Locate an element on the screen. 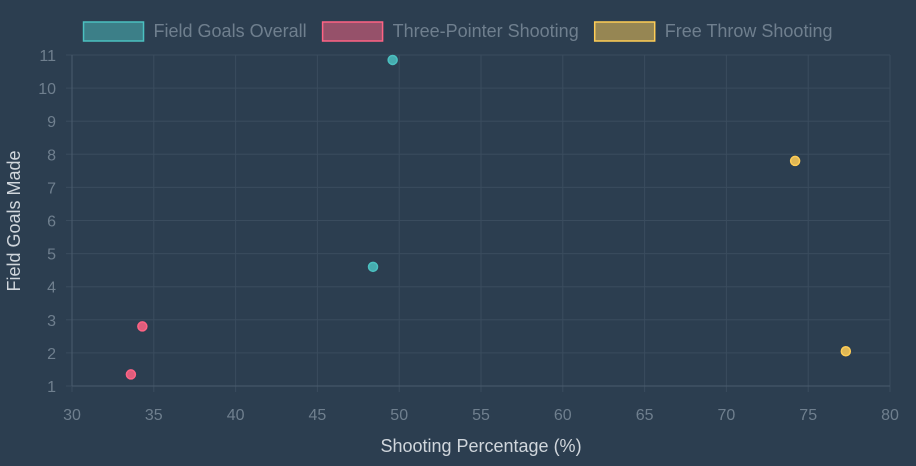 Image resolution: width=916 pixels, height=466 pixels. y-tick-label: 6 is located at coordinates (51, 222).